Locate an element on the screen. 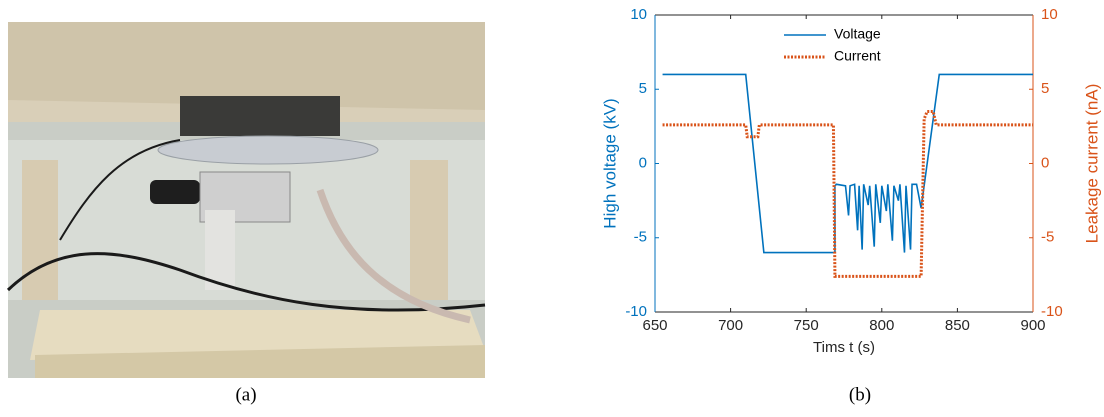 This screenshot has width=1104, height=417. y2-tick-label: -10 is located at coordinates (1052, 311).